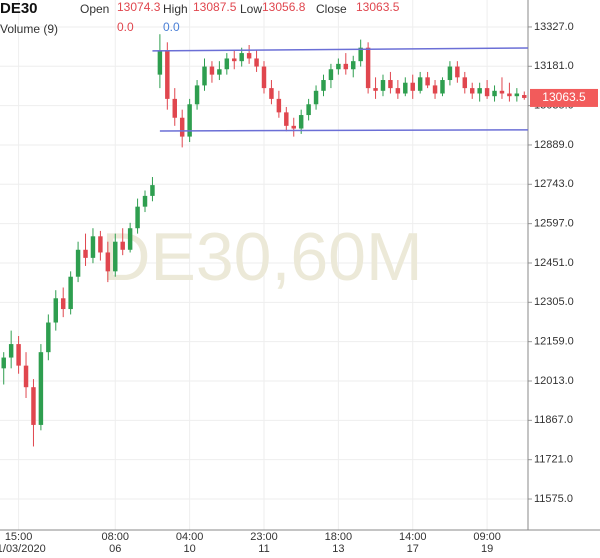 This screenshot has width=600, height=558. I want to click on x-tick-label: 08:00, so click(116, 537).